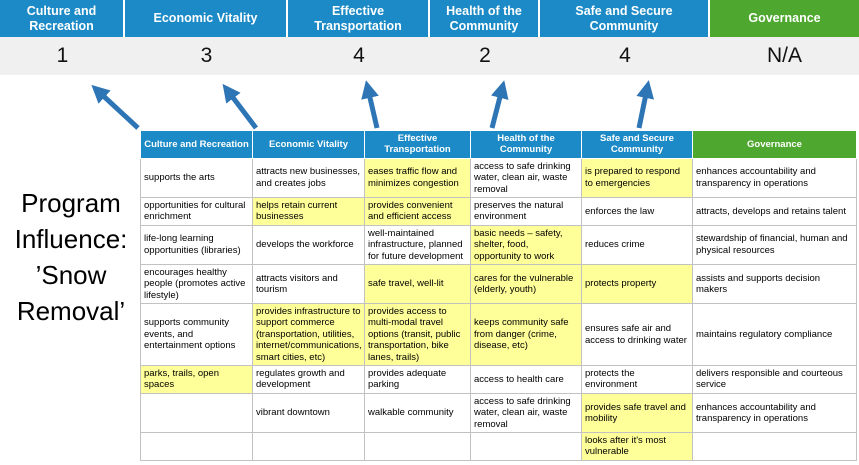 Image resolution: width=859 pixels, height=465 pixels. Describe the element at coordinates (196, 144) in the screenshot. I see `matrix-header: Culture and Recreation` at that location.